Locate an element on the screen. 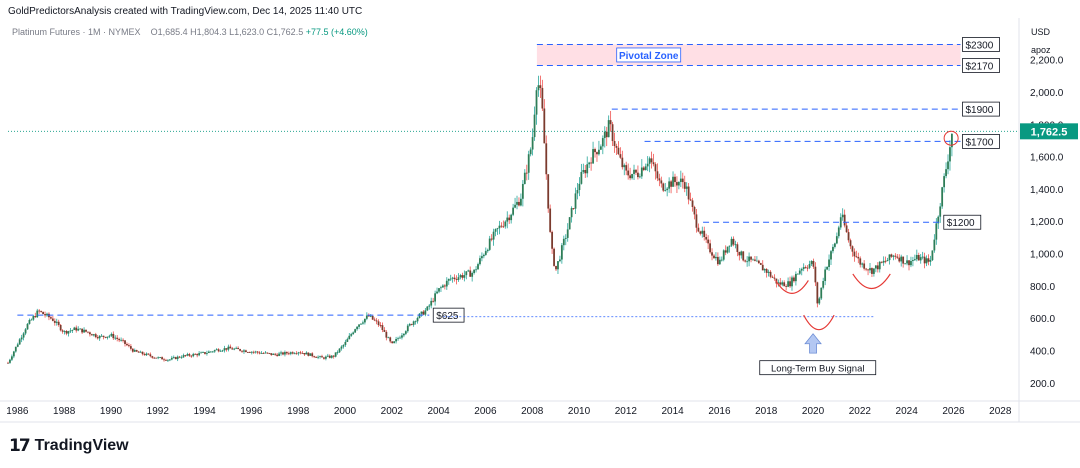 This screenshot has width=1080, height=468. x-tick-label: 2026 is located at coordinates (953, 411).